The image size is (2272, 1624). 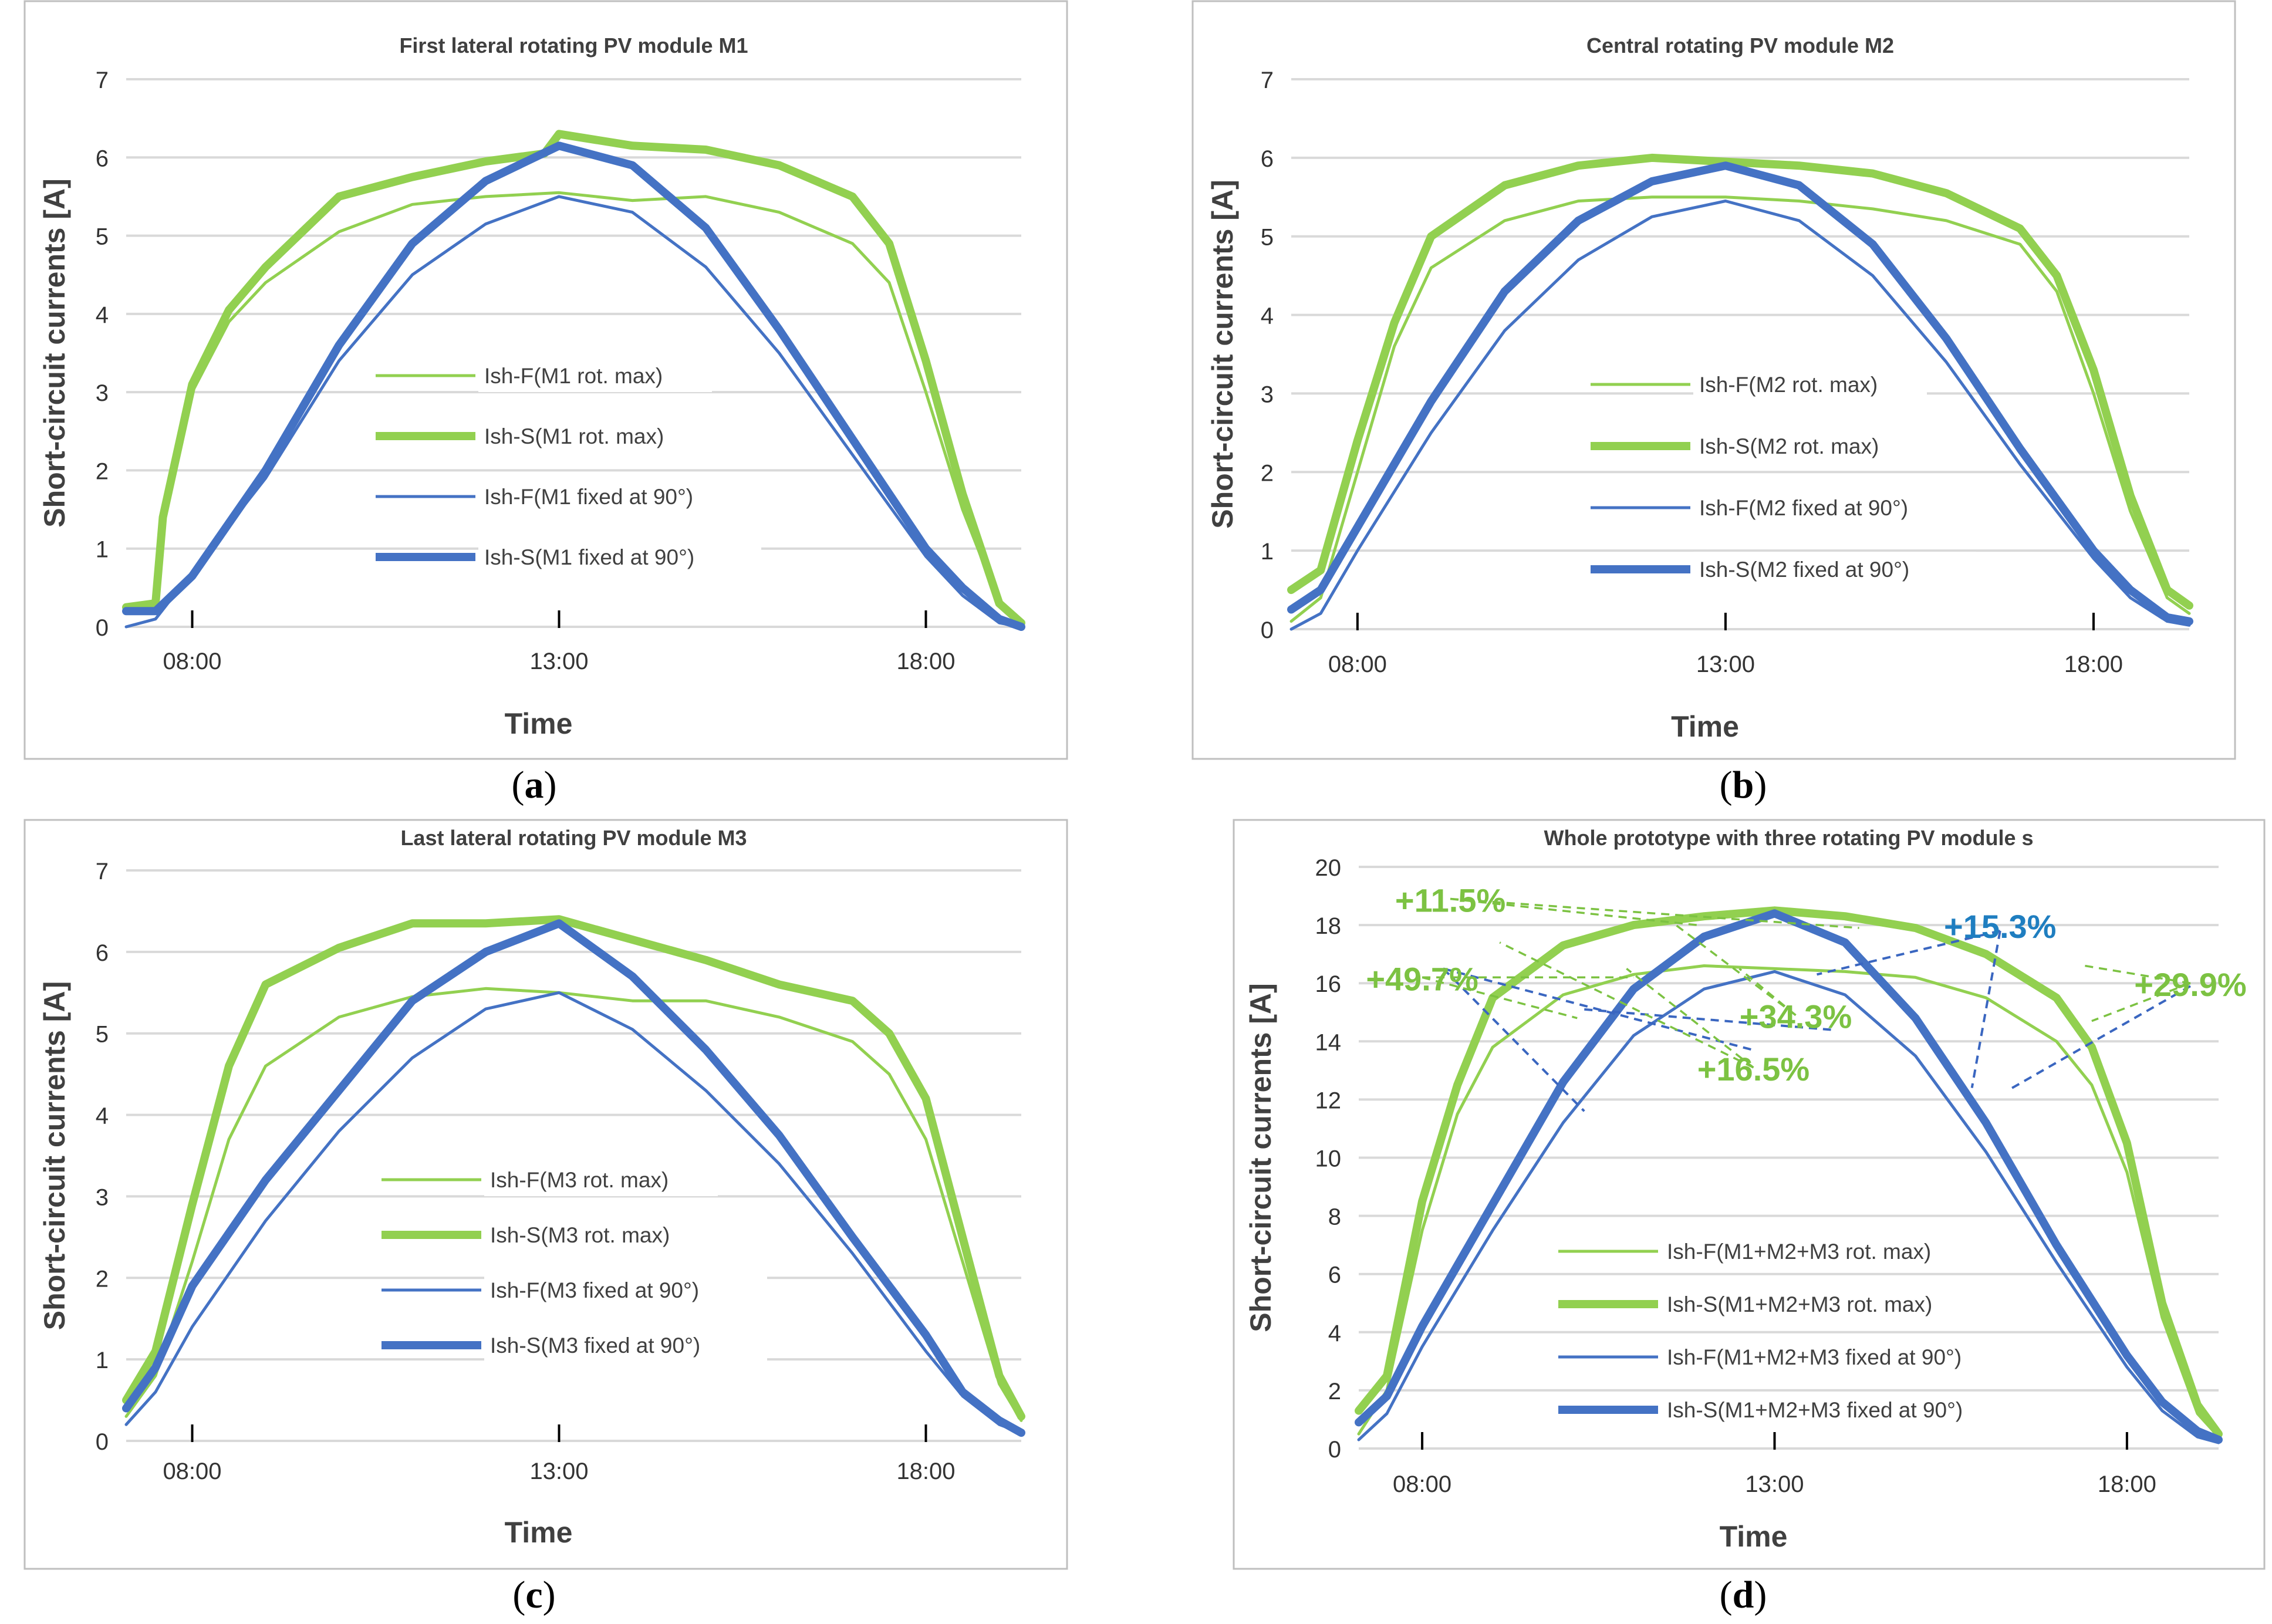 What do you see at coordinates (580, 1235) in the screenshot?
I see `legend-label: Ish-S(M3 rot. max)` at bounding box center [580, 1235].